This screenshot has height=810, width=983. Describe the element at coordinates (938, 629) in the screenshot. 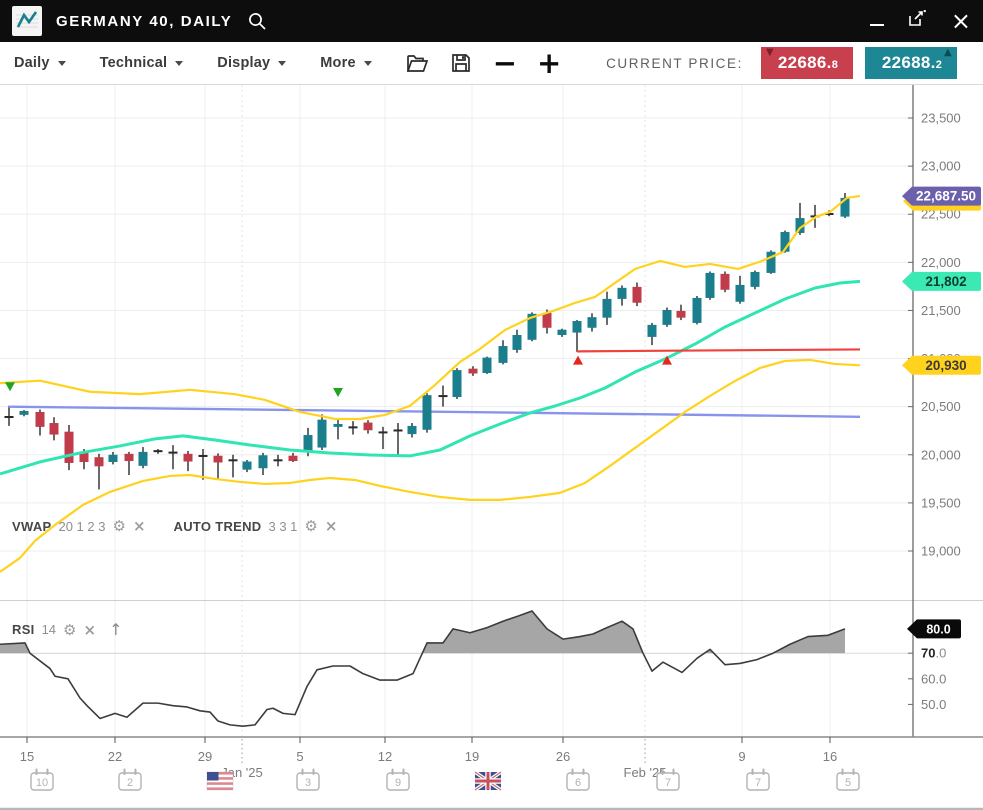

I see `svg-text: 80.0` at that location.